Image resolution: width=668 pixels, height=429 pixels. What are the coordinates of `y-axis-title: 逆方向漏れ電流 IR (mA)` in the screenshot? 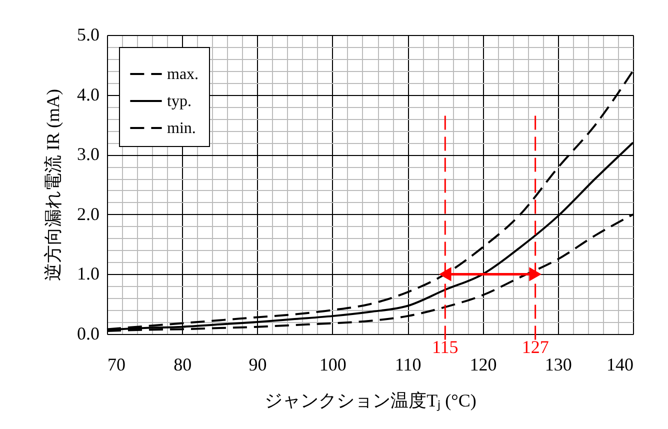 It's located at (53, 185).